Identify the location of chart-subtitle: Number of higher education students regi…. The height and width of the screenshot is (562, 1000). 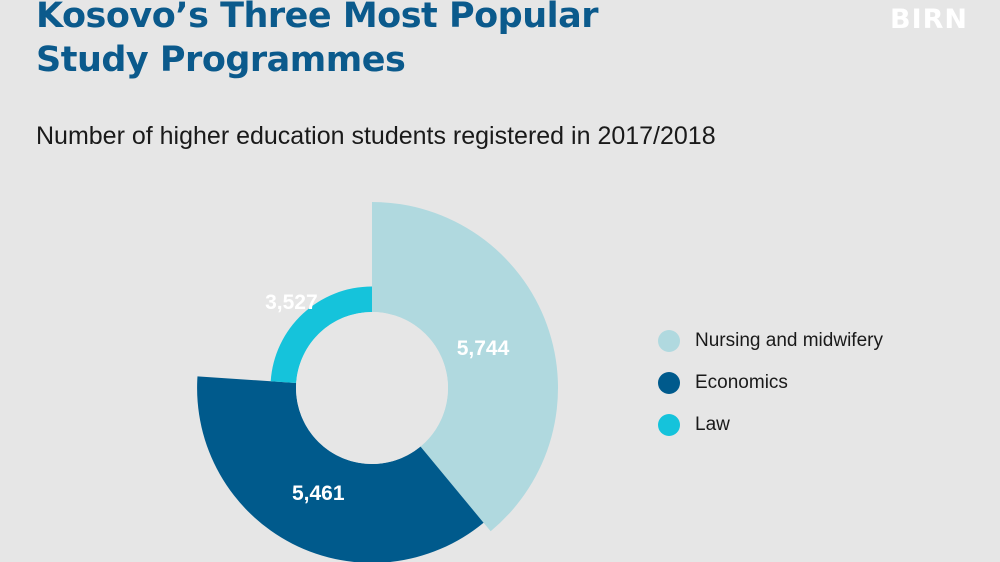
(376, 136).